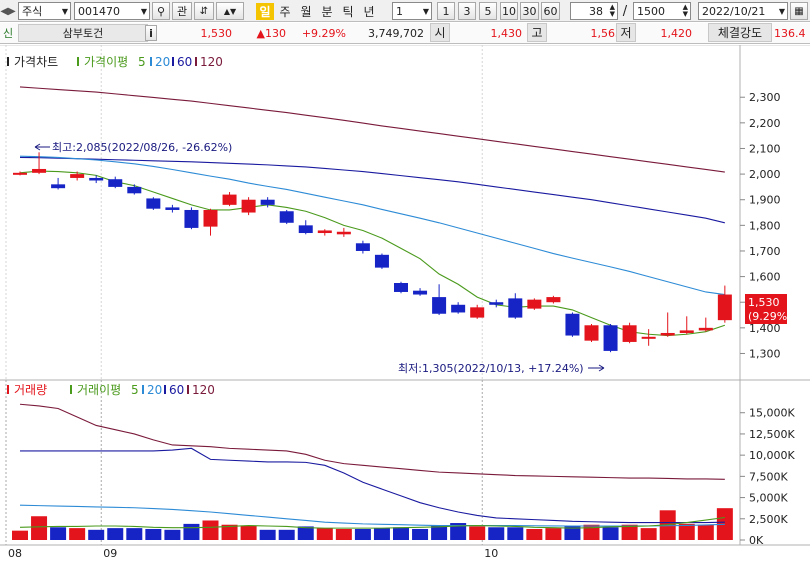 Image resolution: width=810 pixels, height=562 pixels. Describe the element at coordinates (285, 11) in the screenshot. I see `tab-week: 주` at that location.